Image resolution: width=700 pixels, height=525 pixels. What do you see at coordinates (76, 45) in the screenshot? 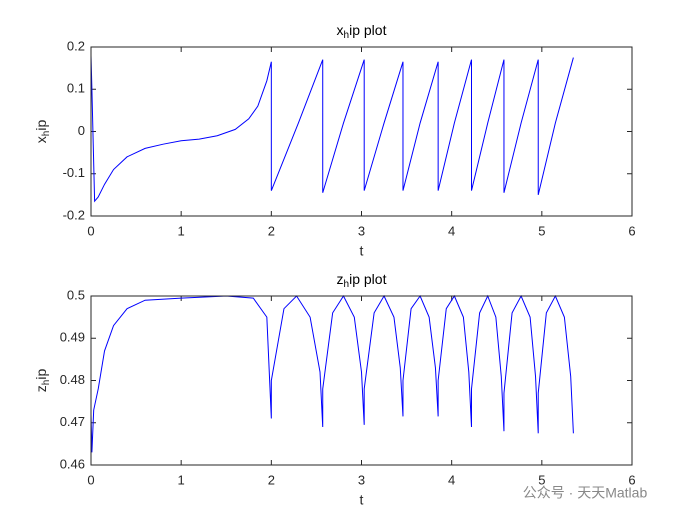
I see `y-tick-label: 0.2` at bounding box center [76, 45].